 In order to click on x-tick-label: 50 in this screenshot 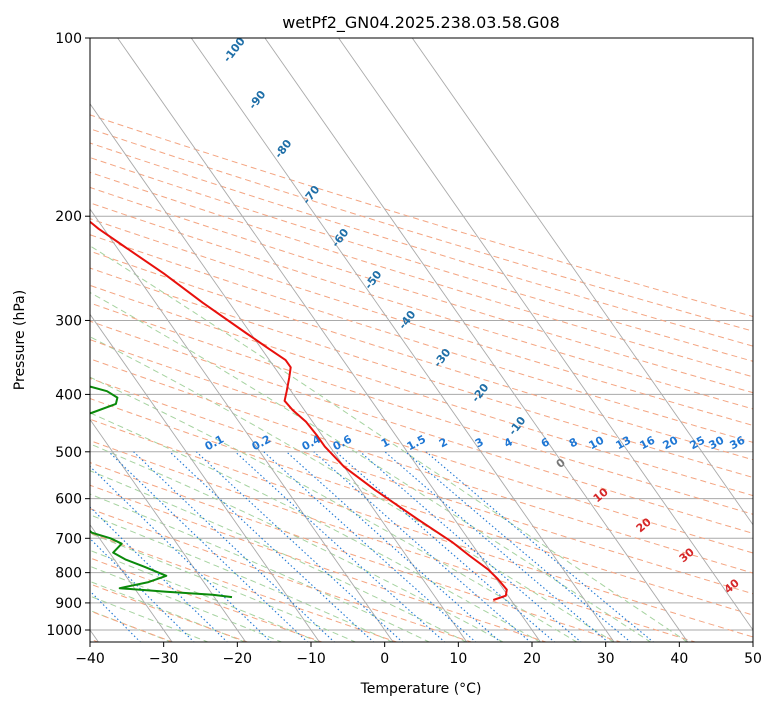, I will do `click(753, 659)`.